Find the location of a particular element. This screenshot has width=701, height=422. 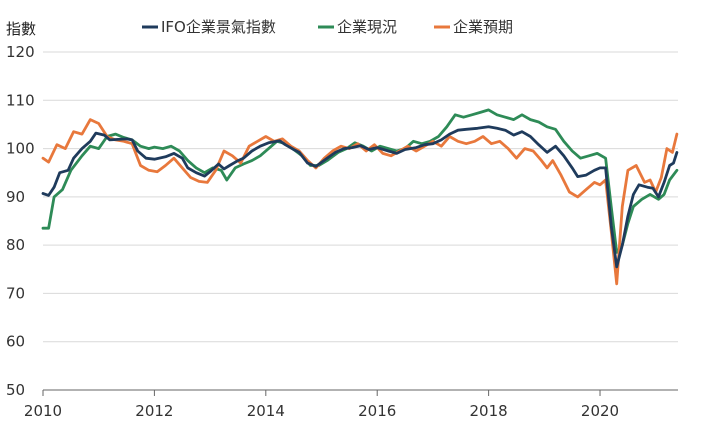

legend-label: IFO企業景氣指數 is located at coordinates (218, 27).